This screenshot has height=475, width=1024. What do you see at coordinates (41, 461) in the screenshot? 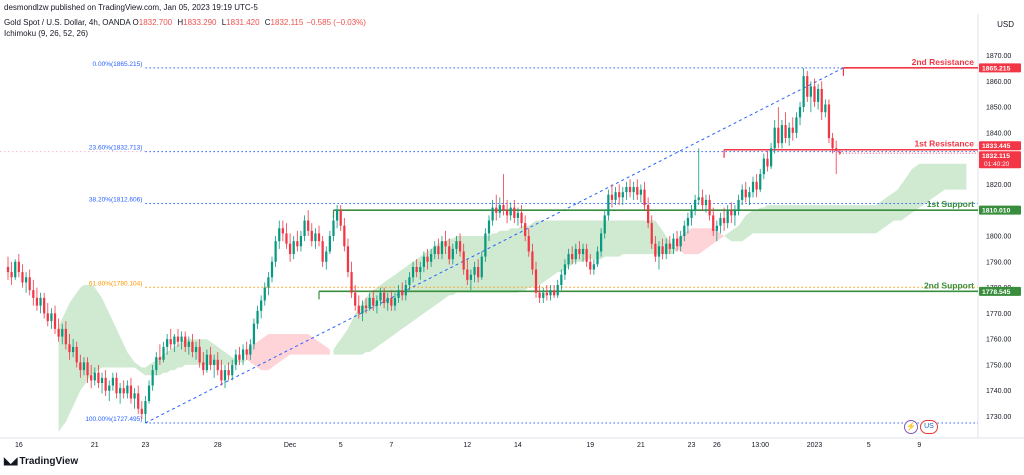
I see `tradingview-brand: ◣◢ TradingView` at bounding box center [41, 461].